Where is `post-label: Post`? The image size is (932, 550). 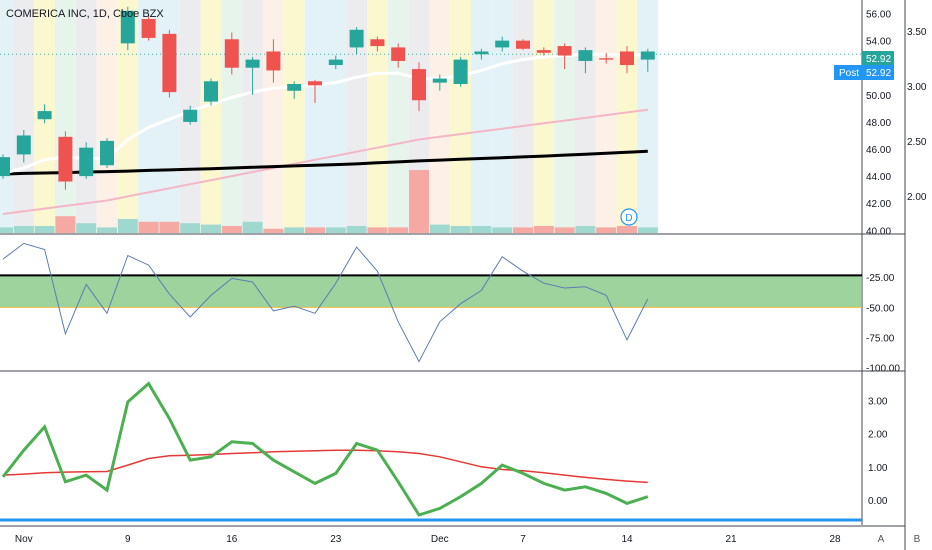
post-label: Post is located at coordinates (849, 73).